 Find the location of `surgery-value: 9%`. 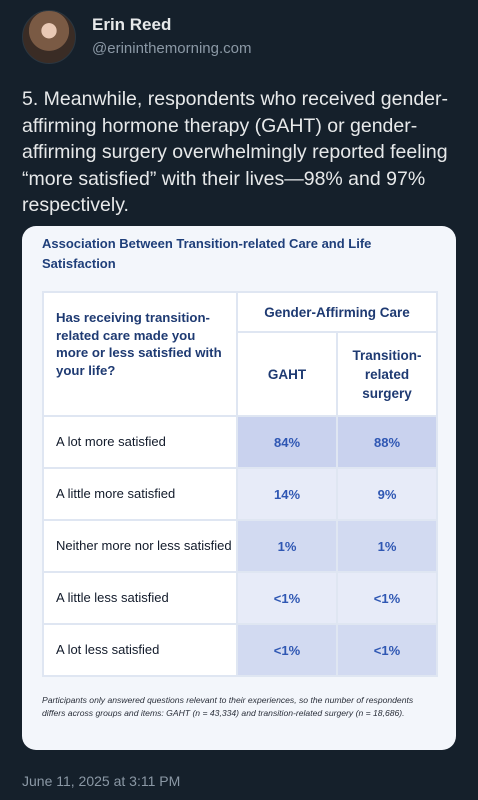

surgery-value: 9% is located at coordinates (387, 494).